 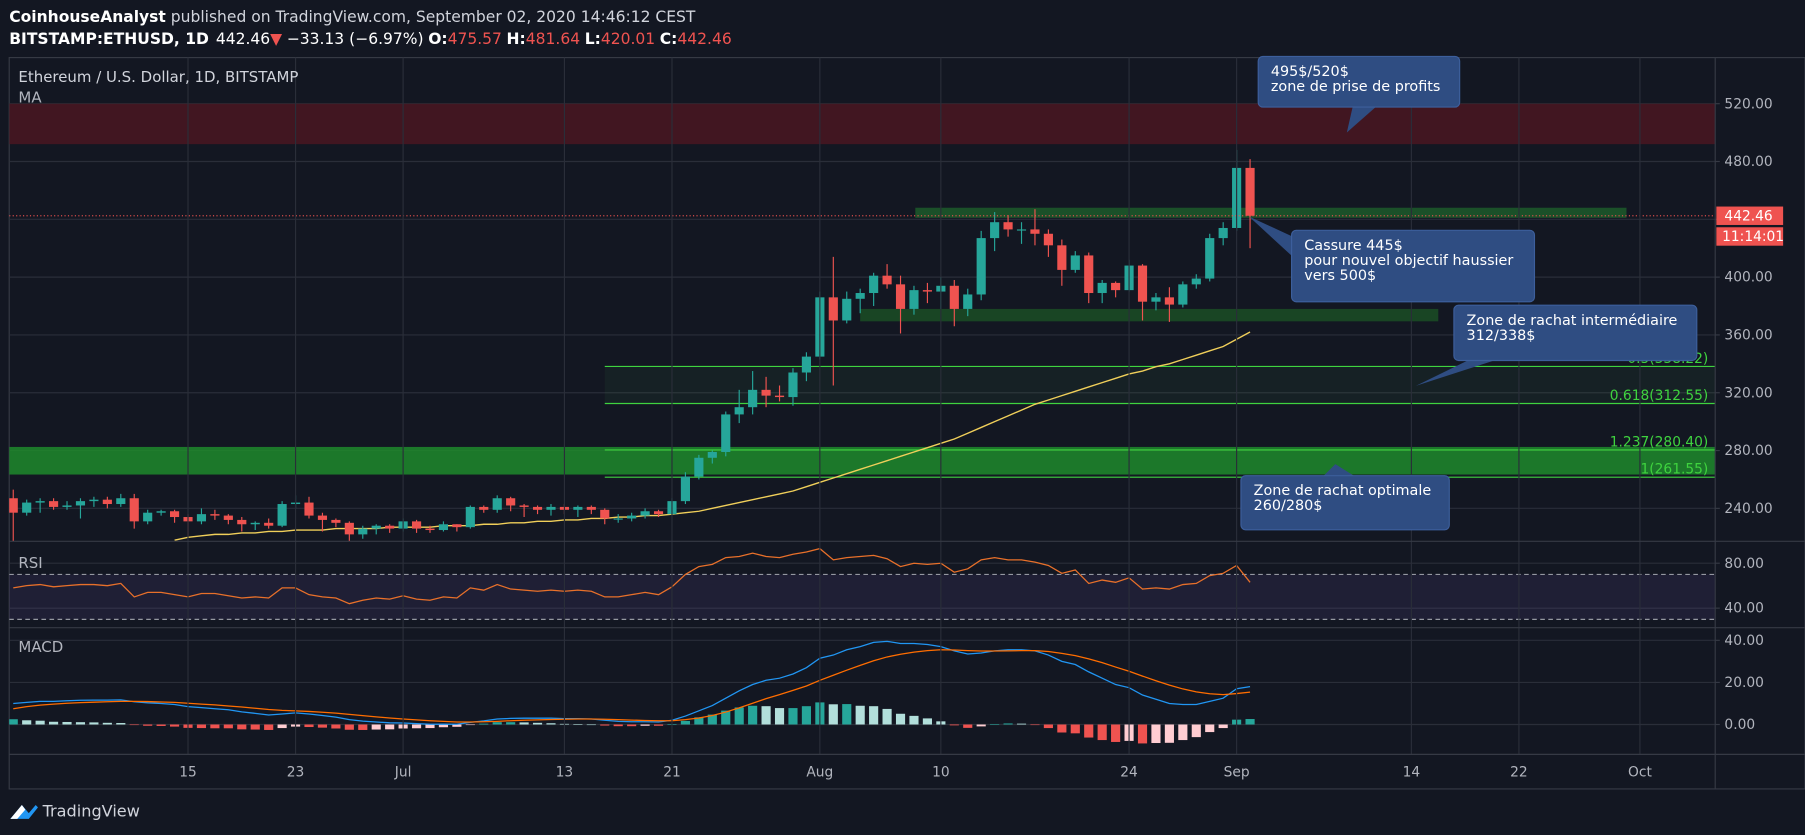 I want to click on open-value: 475.57, so click(x=475, y=39).